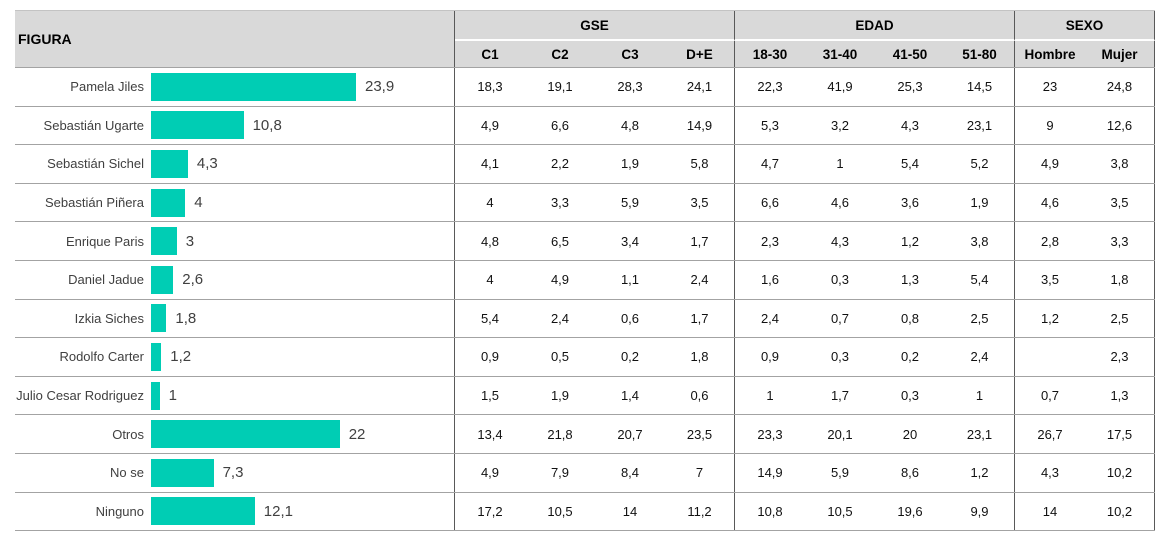 This screenshot has width=1170, height=538. Describe the element at coordinates (840, 318) in the screenshot. I see `value-cell: 0,7` at that location.